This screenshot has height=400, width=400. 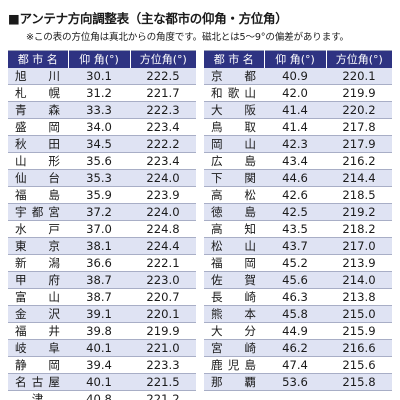 I want to click on table-row: 宮 崎 46.2 216.6, so click(x=298, y=348).